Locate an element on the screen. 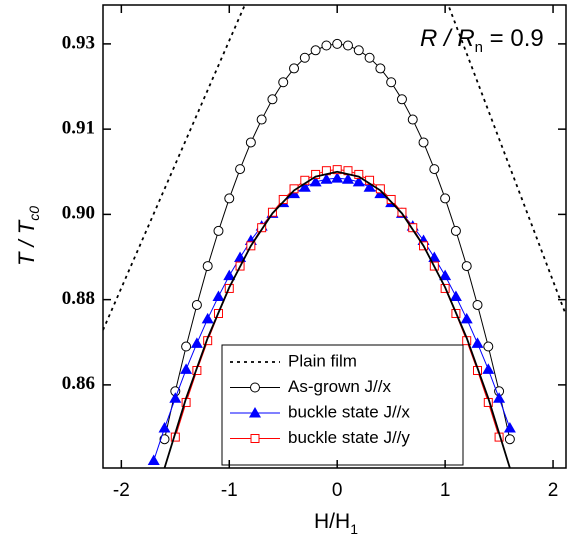 The image size is (569, 544). y-label-sub: c0 is located at coordinates (34, 213).